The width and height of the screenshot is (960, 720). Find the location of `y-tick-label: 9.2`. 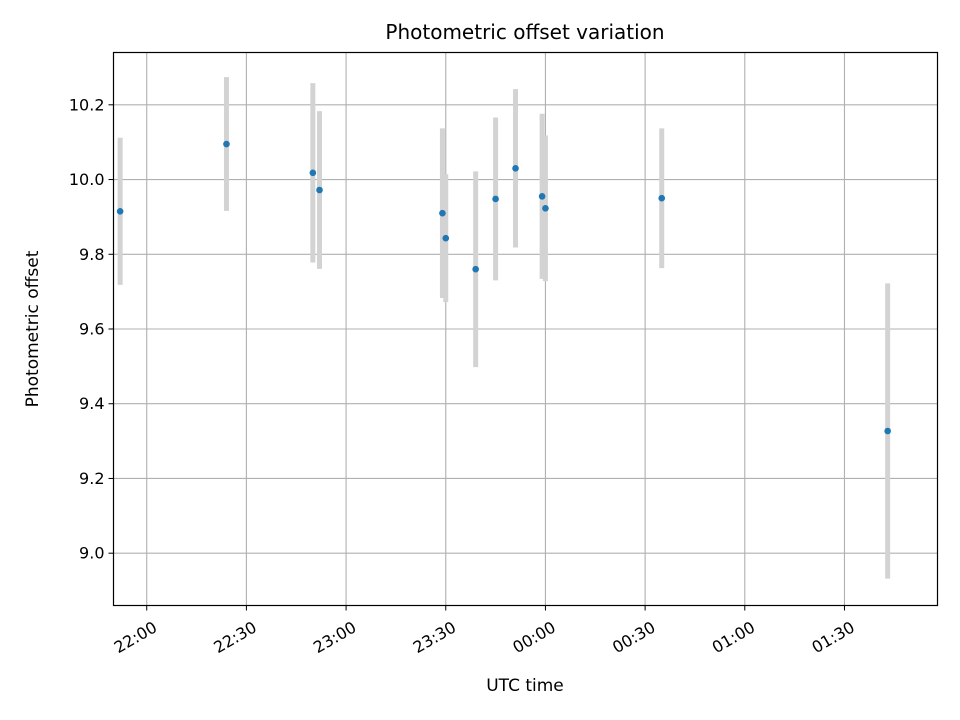

y-tick-label: 9.2 is located at coordinates (91, 478).